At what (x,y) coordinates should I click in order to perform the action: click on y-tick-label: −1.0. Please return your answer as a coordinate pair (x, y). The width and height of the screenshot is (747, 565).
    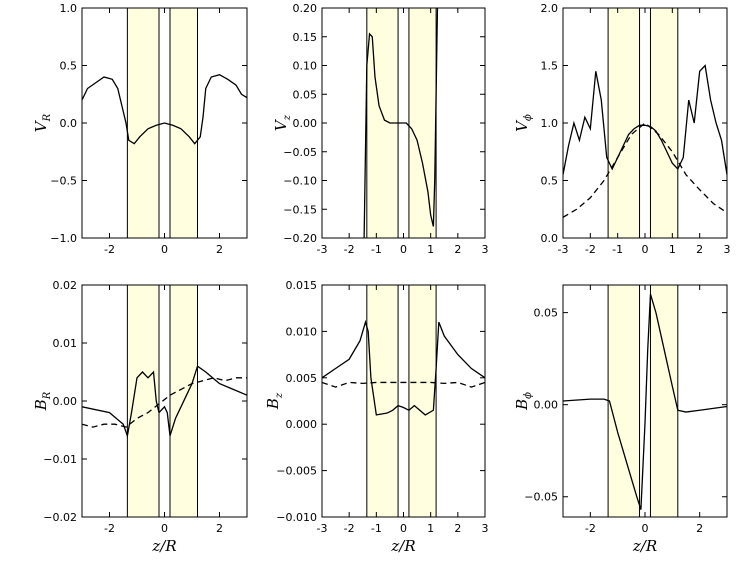
    Looking at the image, I should click on (63, 238).